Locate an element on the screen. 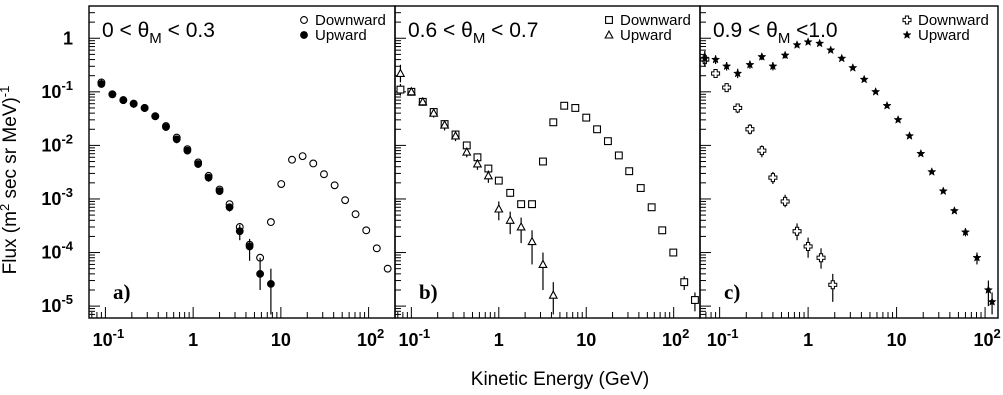  x-tick-label: 10⁻¹ is located at coordinates (415, 338).